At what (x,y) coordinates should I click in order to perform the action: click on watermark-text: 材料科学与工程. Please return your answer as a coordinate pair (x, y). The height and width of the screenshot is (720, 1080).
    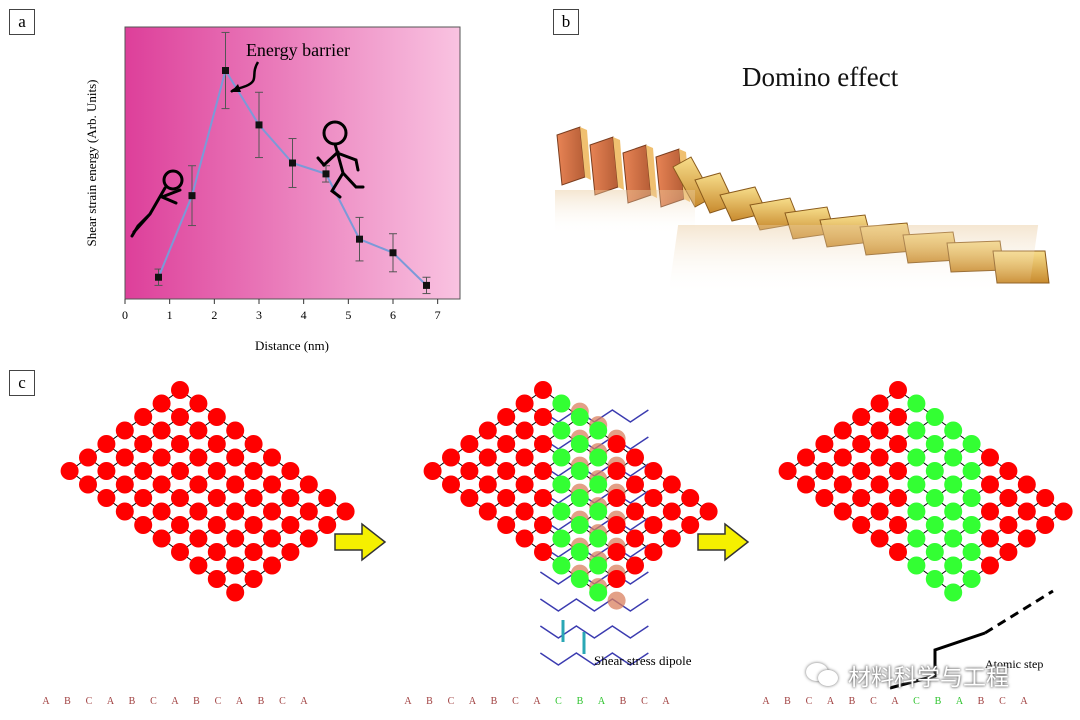
    Looking at the image, I should click on (928, 678).